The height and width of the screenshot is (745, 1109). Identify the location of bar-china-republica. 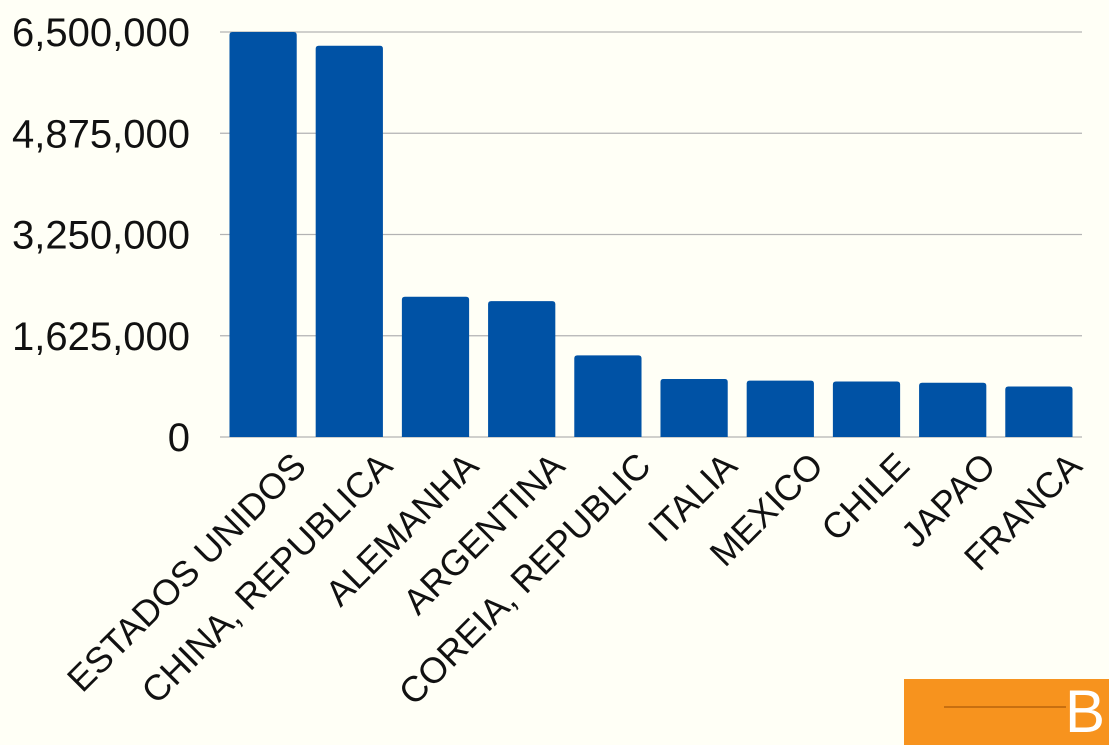
(349, 241).